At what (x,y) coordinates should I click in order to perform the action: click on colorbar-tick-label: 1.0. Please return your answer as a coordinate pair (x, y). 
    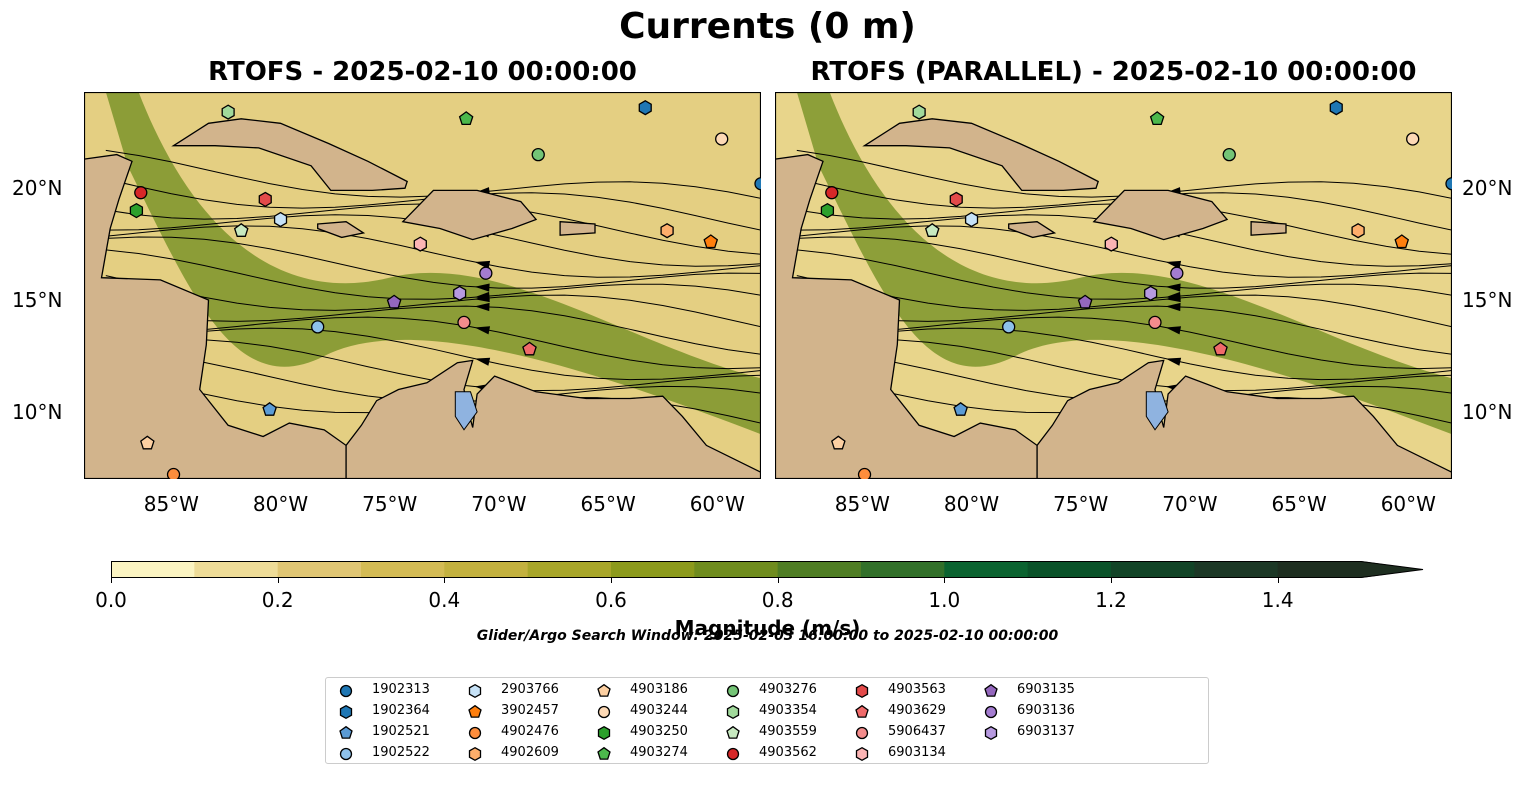
    Looking at the image, I should click on (944, 600).